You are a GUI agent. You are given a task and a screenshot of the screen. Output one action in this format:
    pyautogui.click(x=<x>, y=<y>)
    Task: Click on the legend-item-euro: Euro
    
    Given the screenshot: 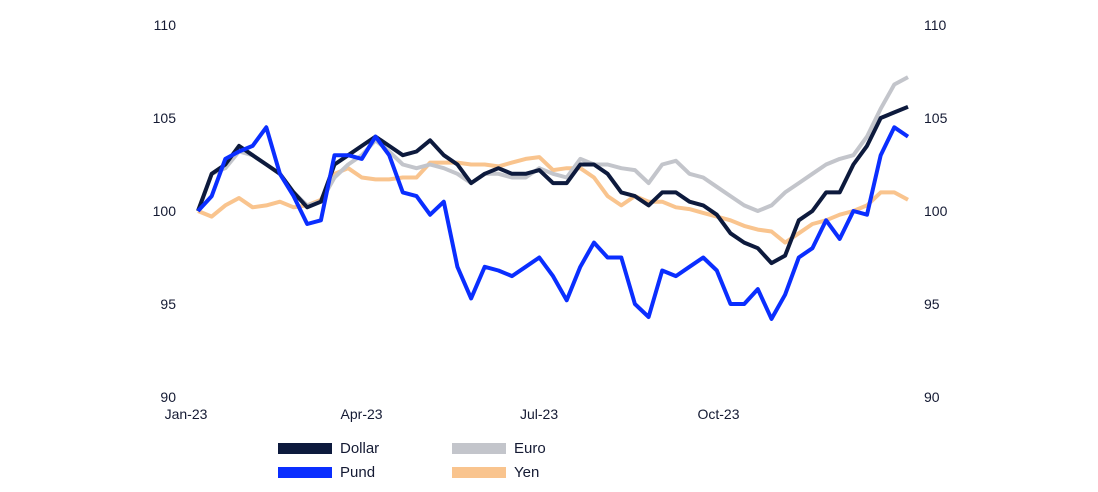 What is the action you would take?
    pyautogui.click(x=512, y=448)
    